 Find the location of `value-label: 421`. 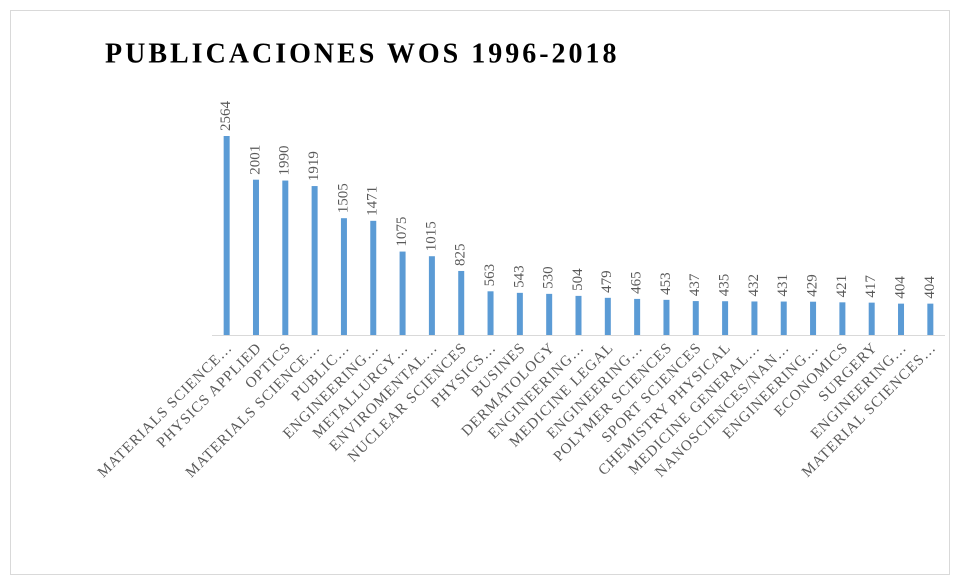

value-label: 421 is located at coordinates (842, 286).